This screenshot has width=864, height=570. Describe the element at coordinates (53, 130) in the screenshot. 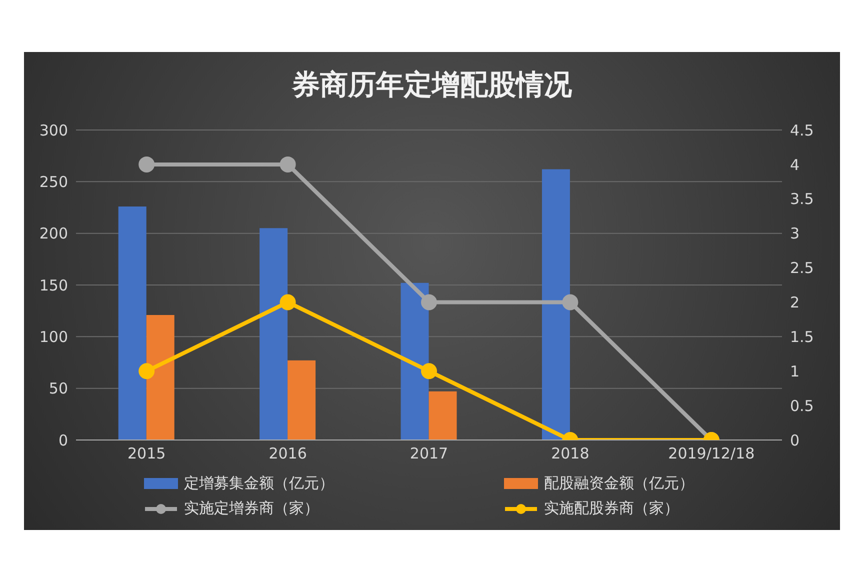

I see `y-tick-label: 300` at that location.